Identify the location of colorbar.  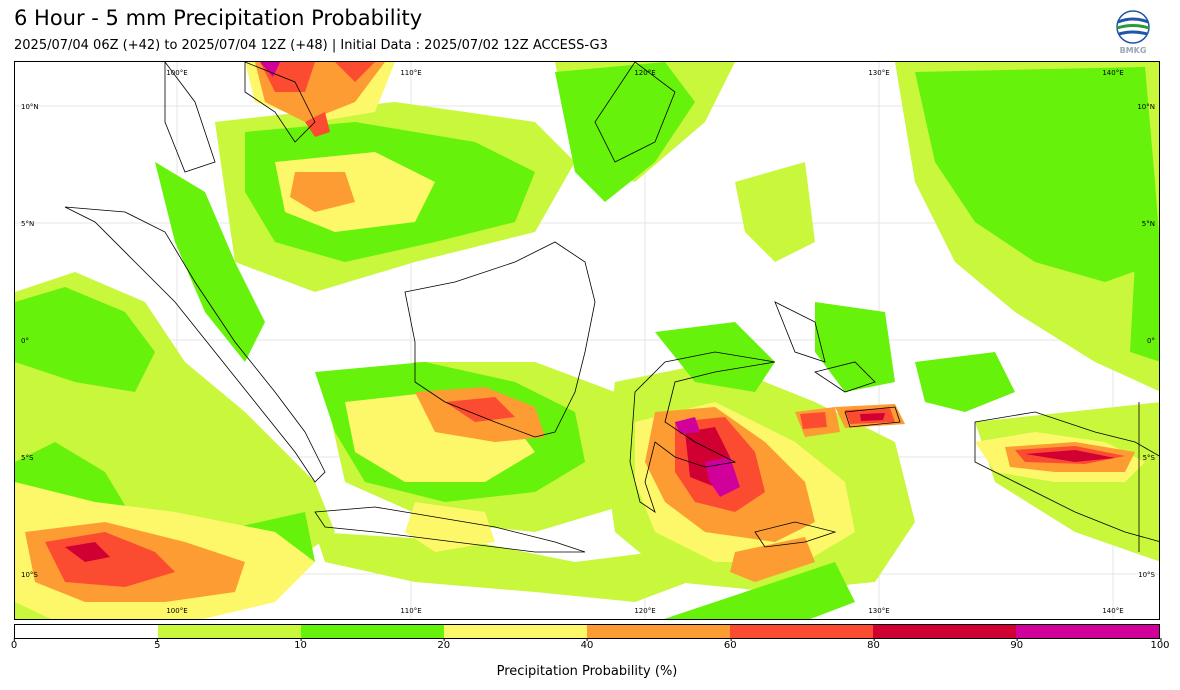
(587, 631).